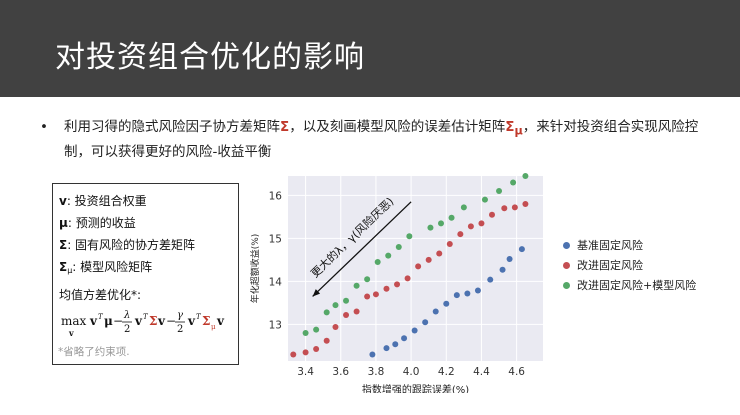 This screenshot has height=415, width=740. What do you see at coordinates (112, 267) in the screenshot?
I see `model-risk-text: : 模型风险矩阵` at bounding box center [112, 267].